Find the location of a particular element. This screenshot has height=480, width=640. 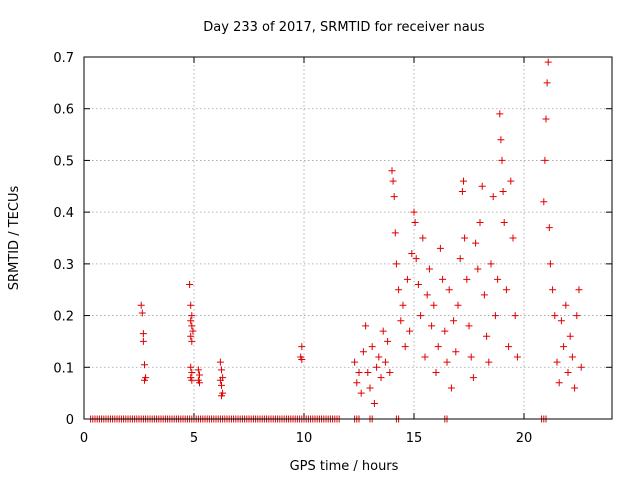

y-tick-label: 0.6 is located at coordinates (63, 110).